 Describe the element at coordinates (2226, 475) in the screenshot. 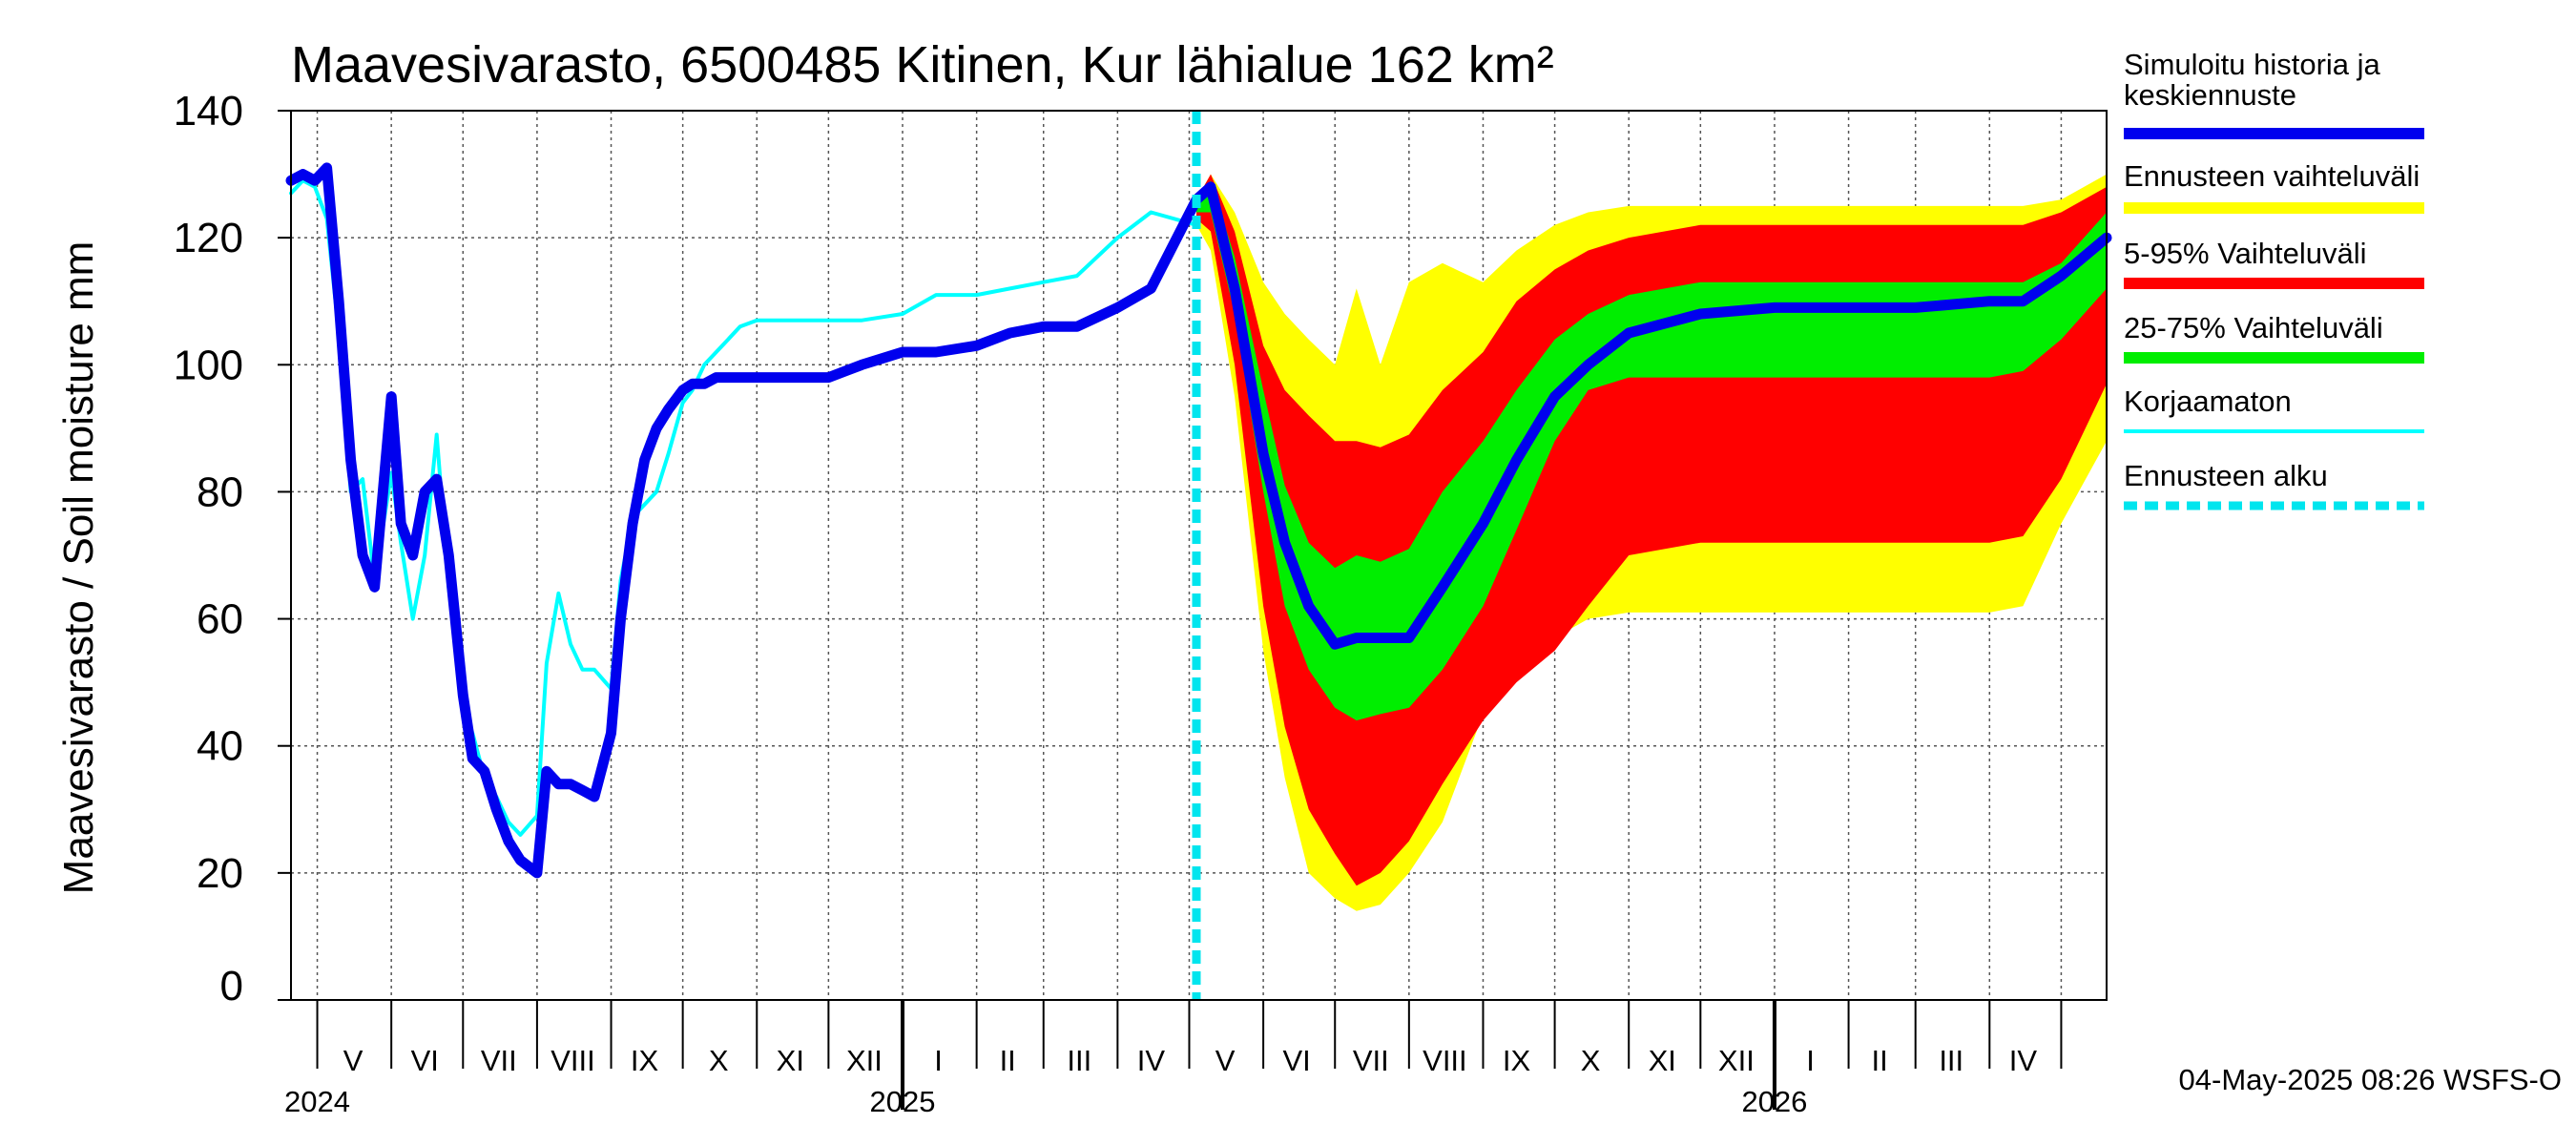

I see `legend-label: Ennusteen alku` at that location.